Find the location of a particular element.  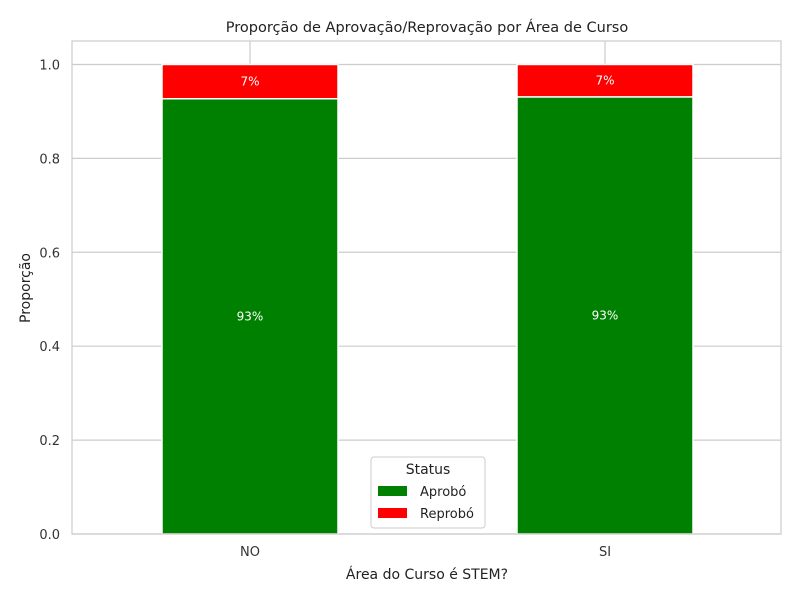

y-tick-label: 0.6 is located at coordinates (49, 253).